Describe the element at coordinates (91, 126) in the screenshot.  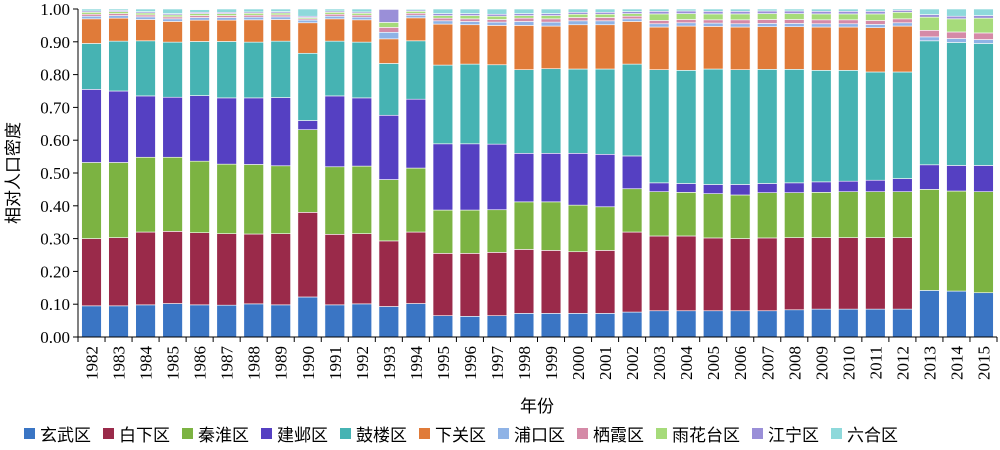
I see `bar-segment-1982-s3` at that location.